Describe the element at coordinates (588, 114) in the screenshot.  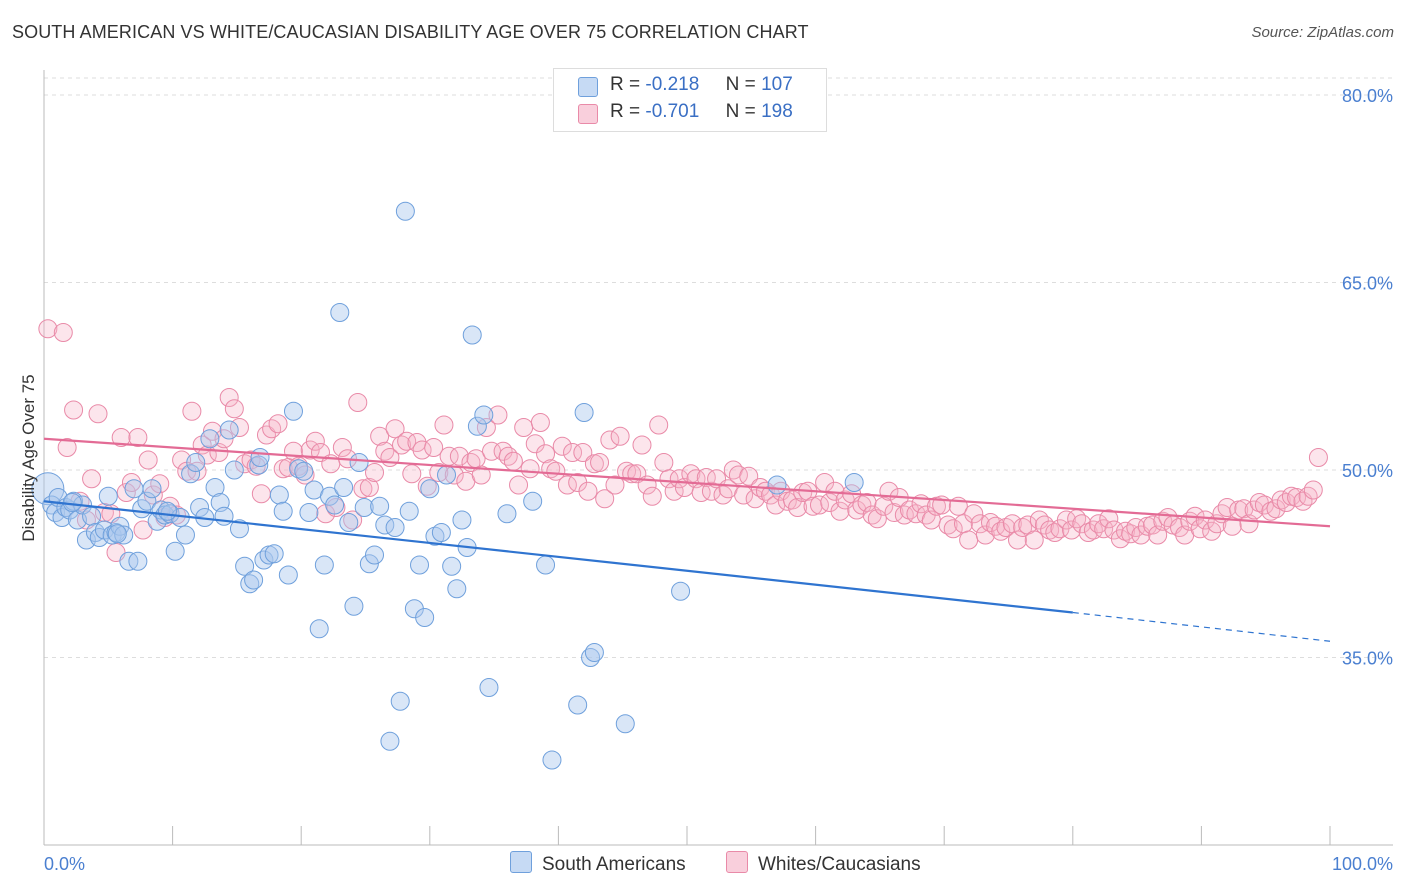
I see `legend-swatch-pink` at that location.